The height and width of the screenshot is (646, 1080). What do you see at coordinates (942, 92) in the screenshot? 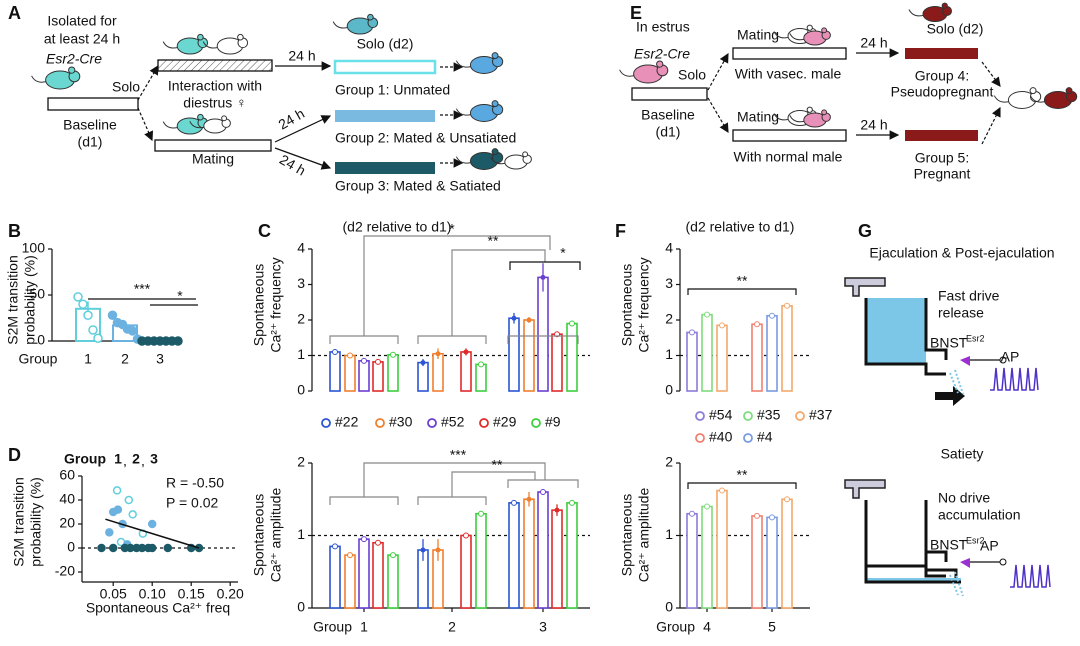
I see `group-label: Pseudopregnant` at bounding box center [942, 92].